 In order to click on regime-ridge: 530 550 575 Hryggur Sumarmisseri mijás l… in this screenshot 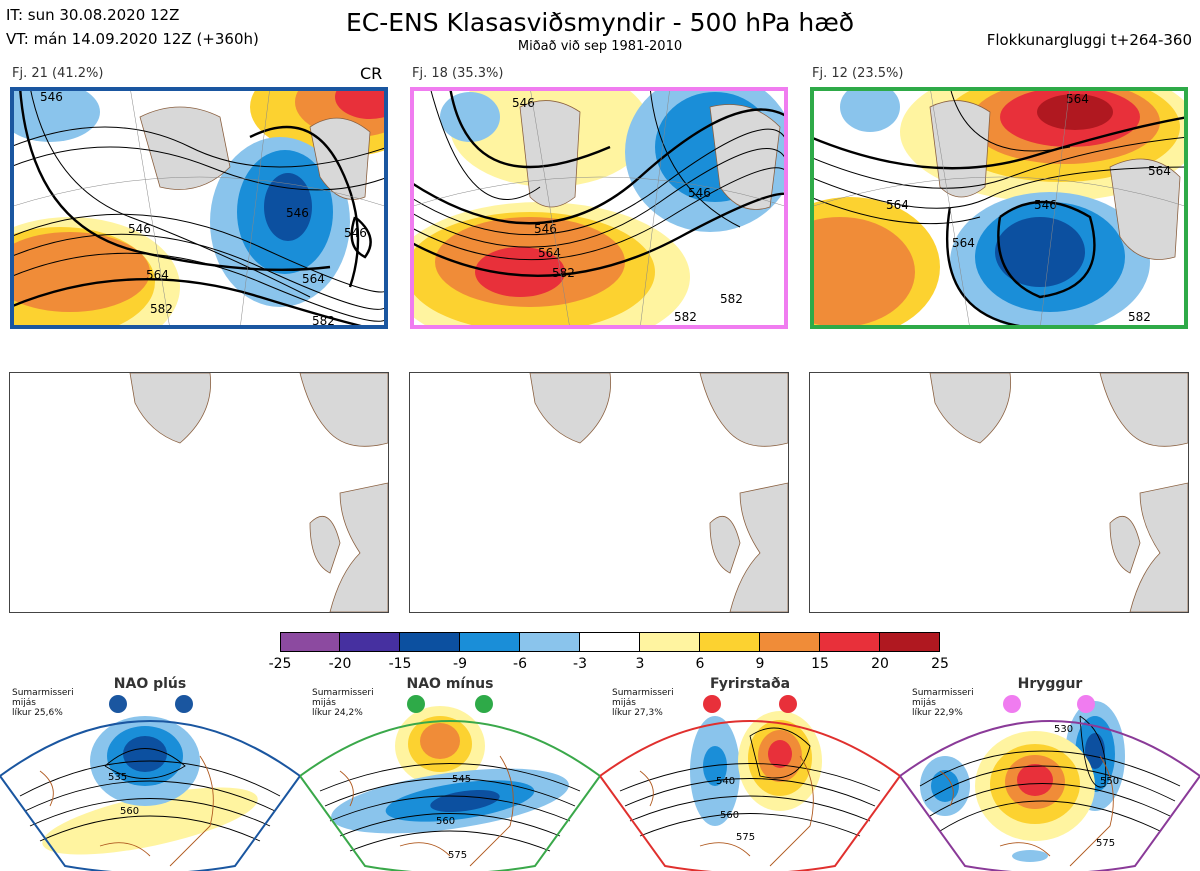, I will do `click(1050, 773)`.